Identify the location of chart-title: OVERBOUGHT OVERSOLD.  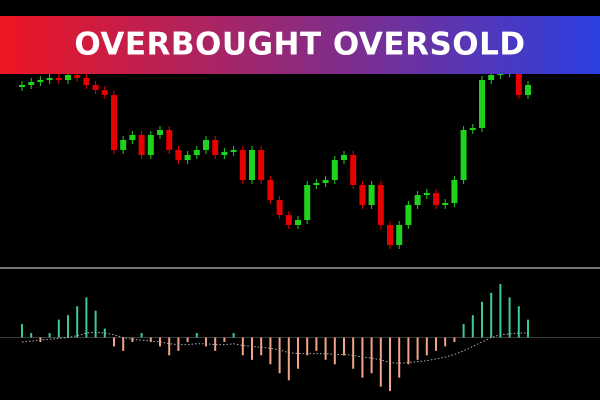
(299, 45).